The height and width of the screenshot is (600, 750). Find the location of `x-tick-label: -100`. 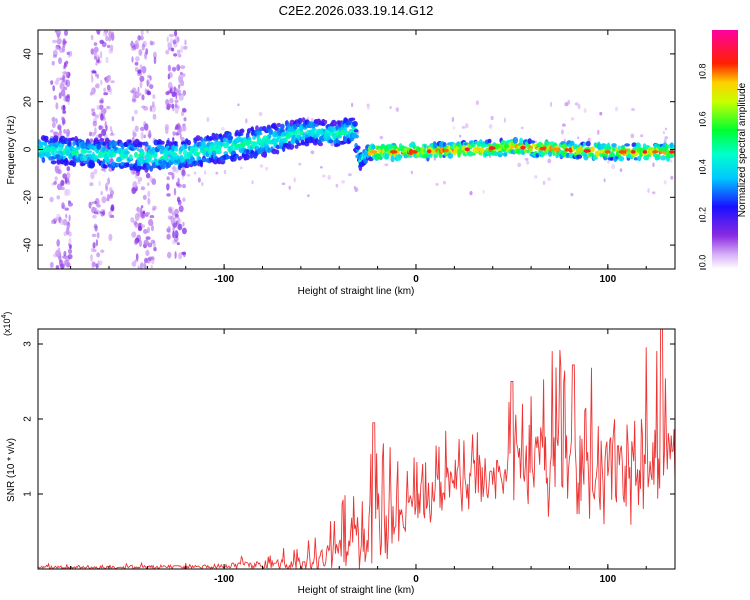

x-tick-label: -100 is located at coordinates (224, 279).